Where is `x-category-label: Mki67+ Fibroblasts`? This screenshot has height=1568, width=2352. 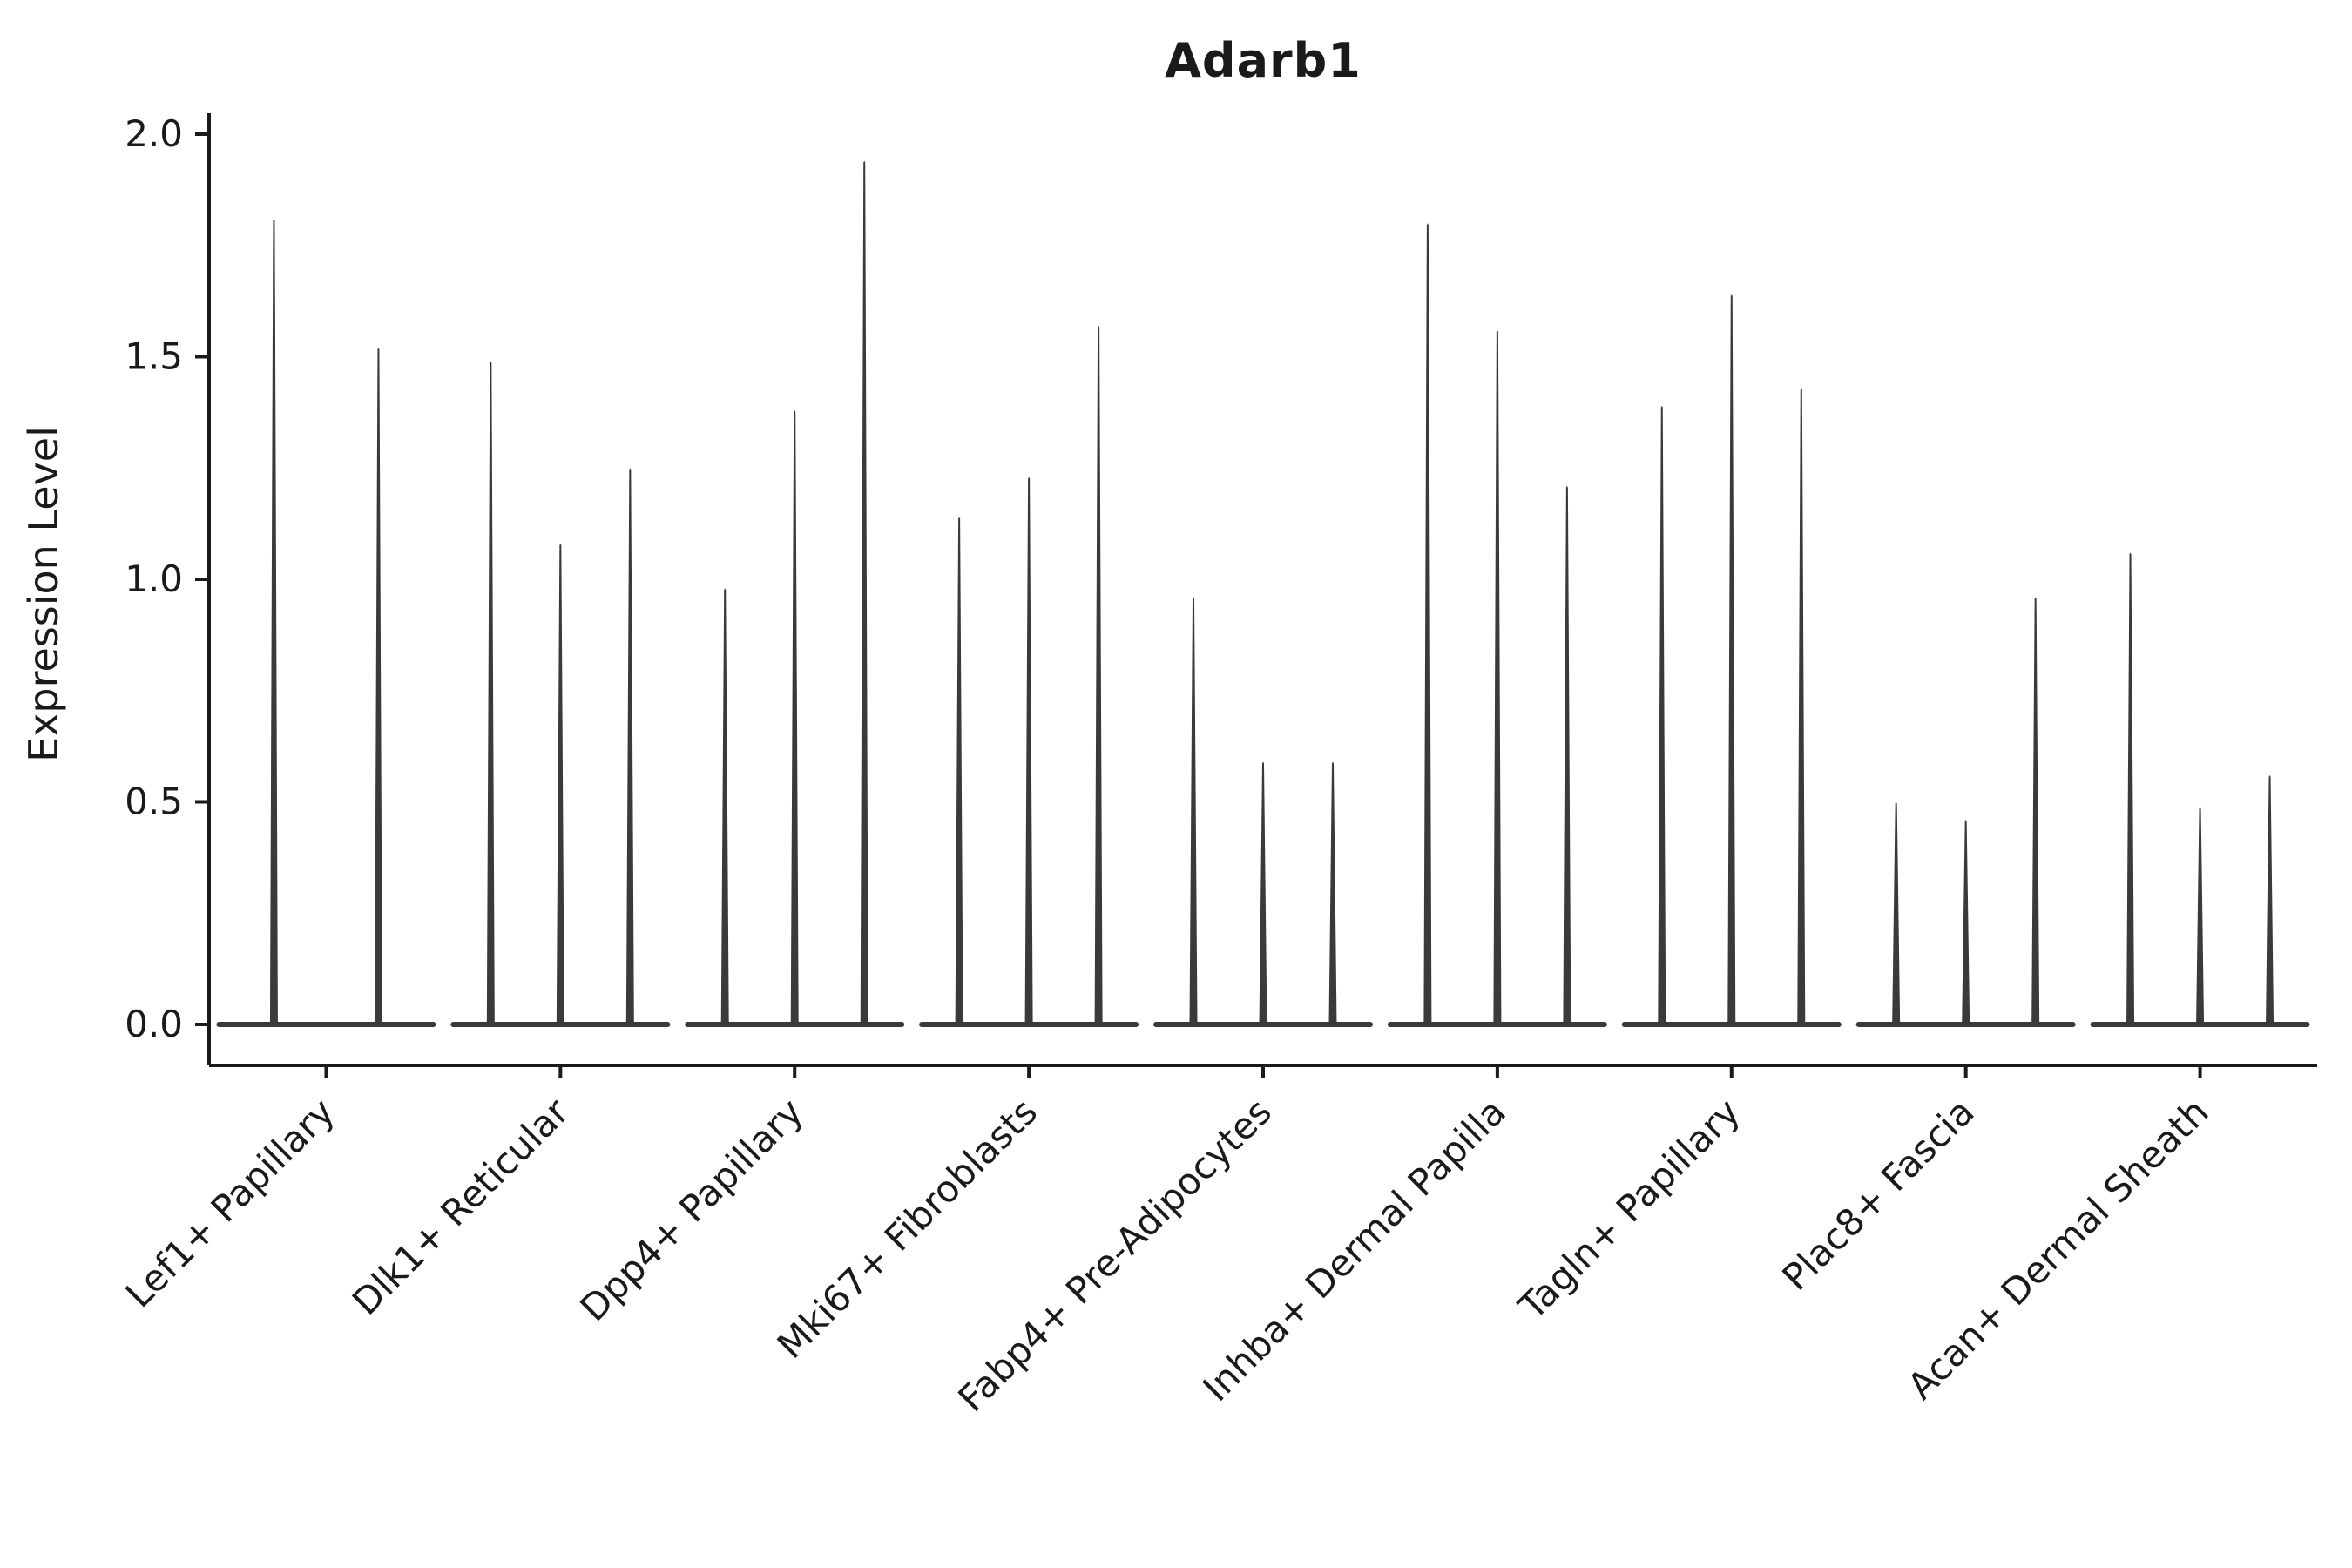 x-category-label: Mki67+ Fibroblasts is located at coordinates (907, 1228).